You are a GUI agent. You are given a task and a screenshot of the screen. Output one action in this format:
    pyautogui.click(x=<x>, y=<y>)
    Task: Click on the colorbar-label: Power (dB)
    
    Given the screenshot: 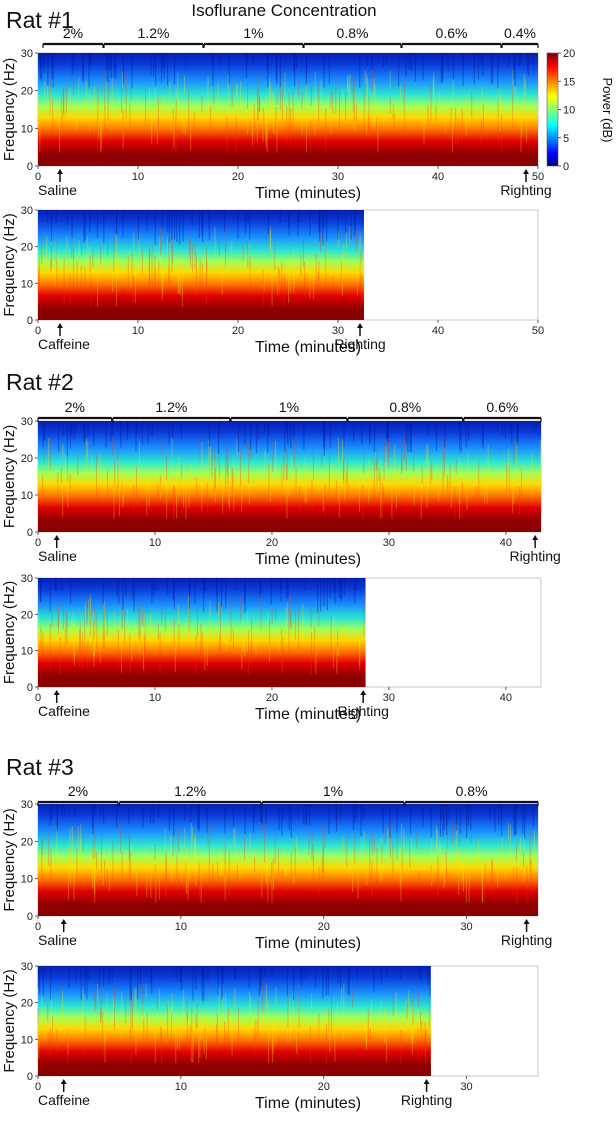 What is the action you would take?
    pyautogui.click(x=607, y=109)
    